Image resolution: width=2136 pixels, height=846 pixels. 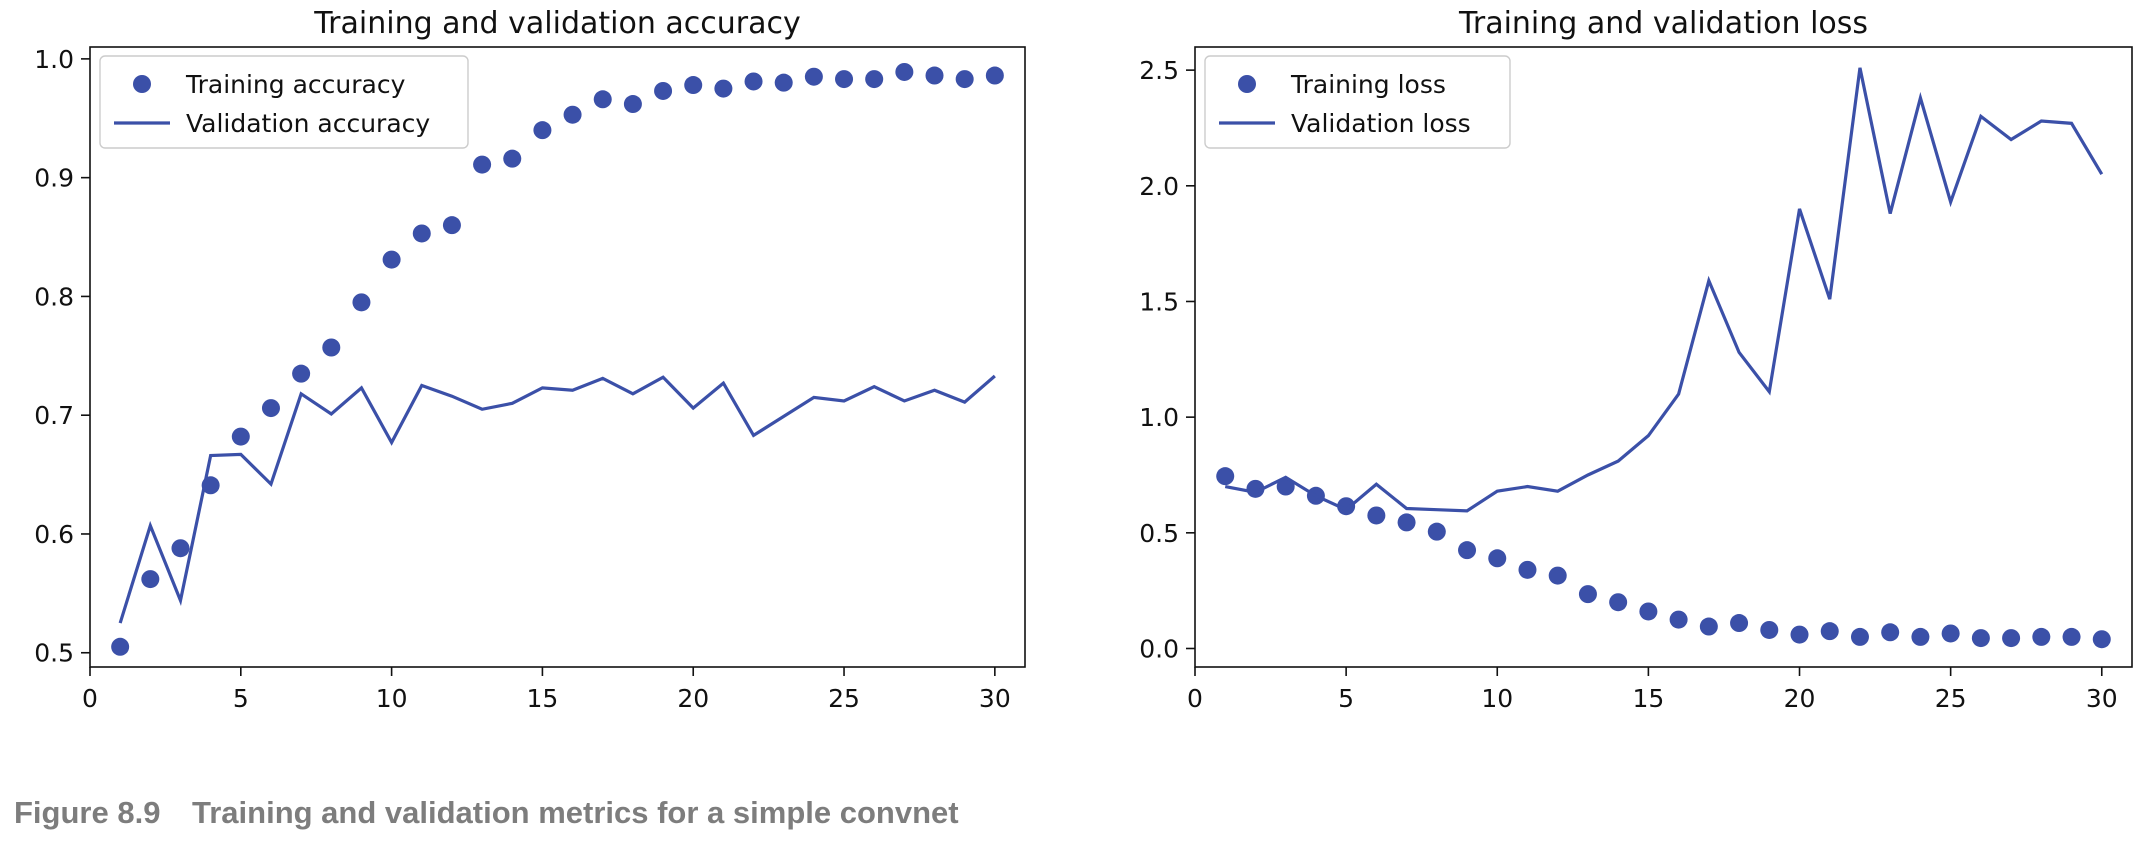 What do you see at coordinates (54, 59) in the screenshot?
I see `accuracy-y-tick-label: 1.0` at bounding box center [54, 59].